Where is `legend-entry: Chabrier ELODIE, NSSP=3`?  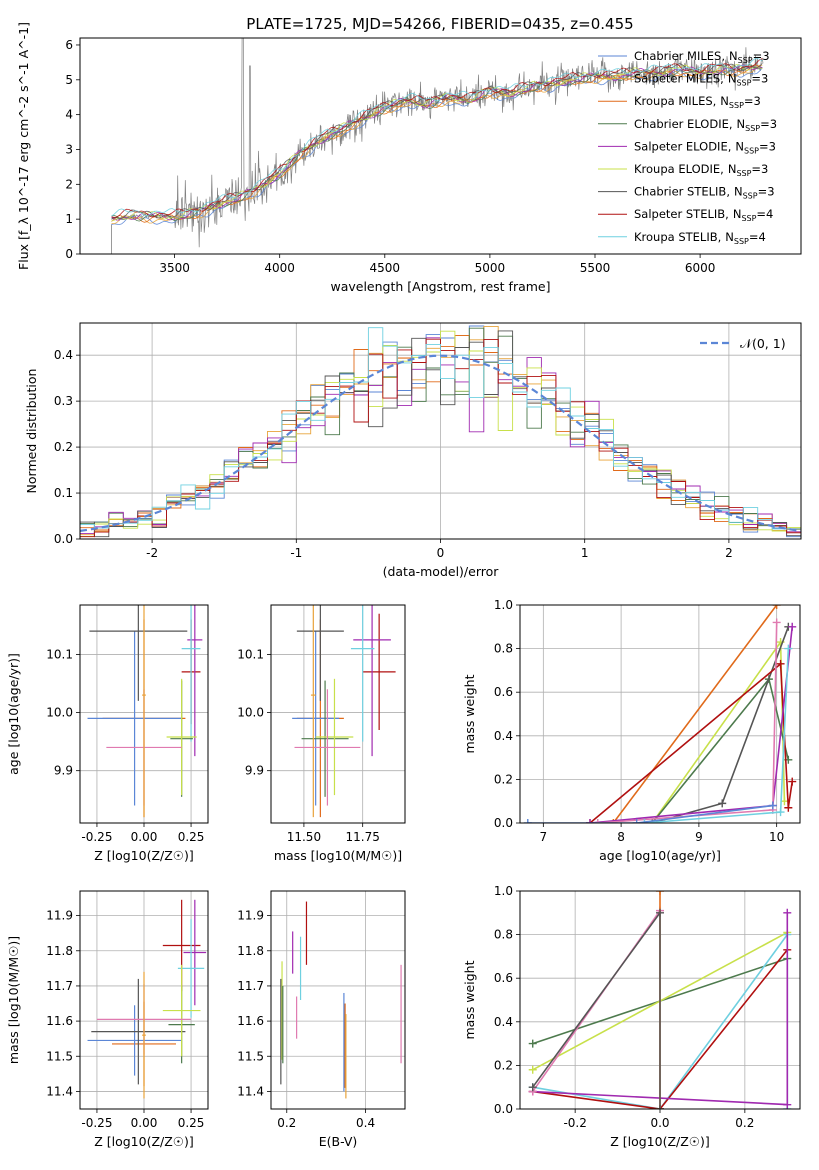
legend-entry: Chabrier ELODIE, NSSP=3 is located at coordinates (705, 125).